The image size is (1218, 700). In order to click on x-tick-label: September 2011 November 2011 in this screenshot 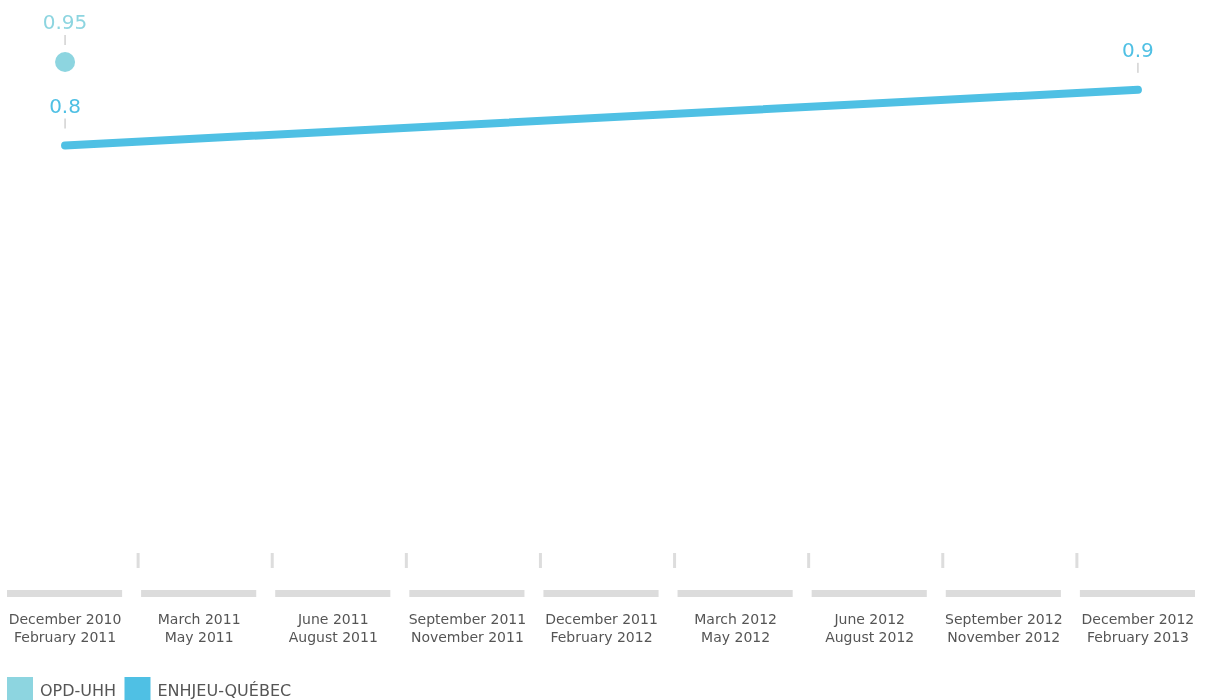, I will do `click(467, 628)`.